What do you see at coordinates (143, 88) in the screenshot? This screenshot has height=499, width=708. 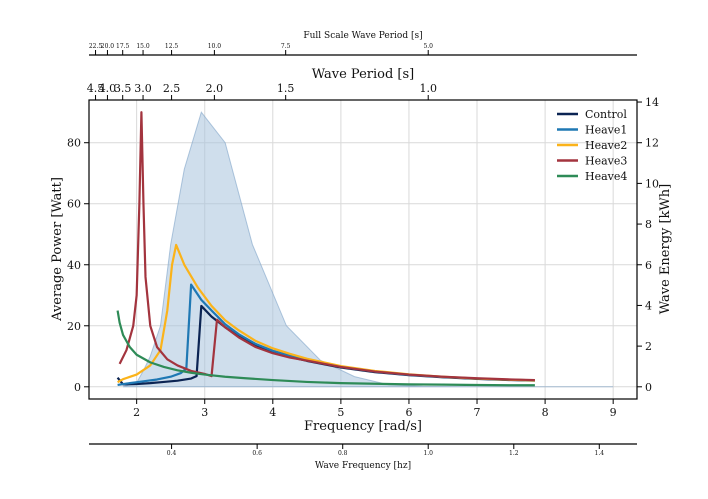 I see `top-inner-tick-label: 3.0` at bounding box center [143, 88].